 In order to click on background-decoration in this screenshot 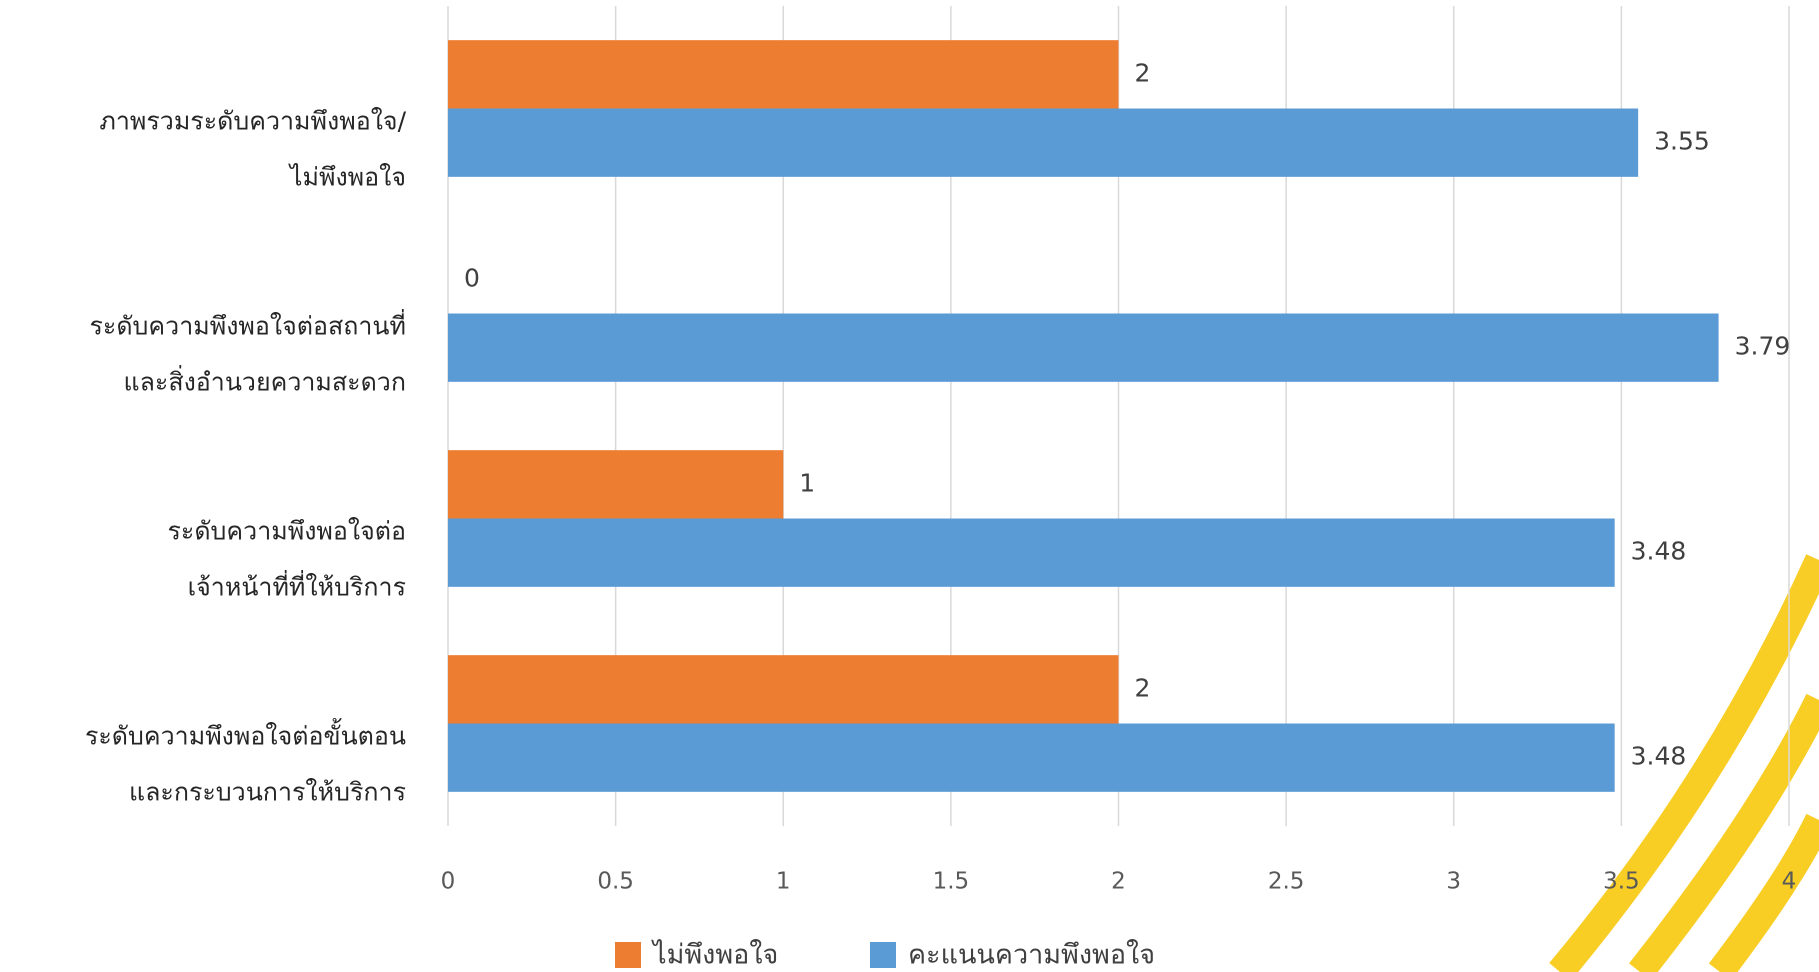, I will do `click(1684, 763)`.